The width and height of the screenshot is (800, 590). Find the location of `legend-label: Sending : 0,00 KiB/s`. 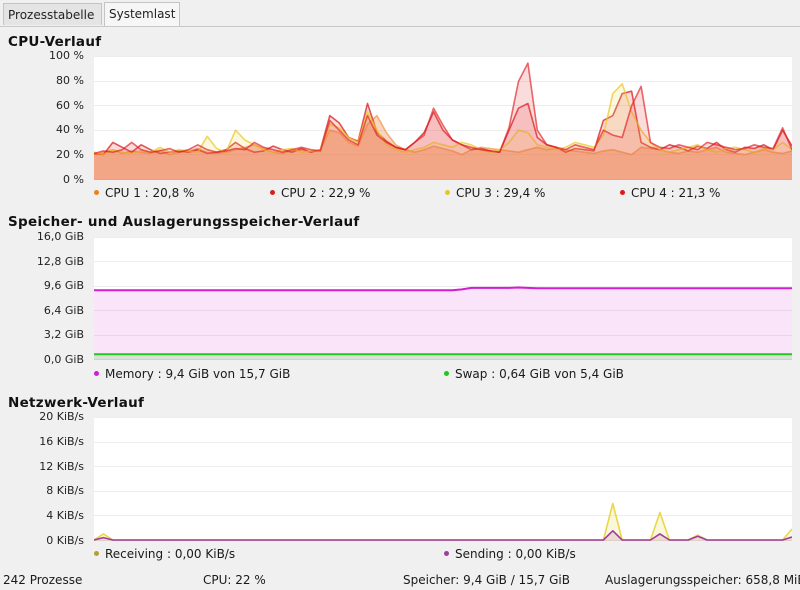

legend-label: Sending : 0,00 KiB/s is located at coordinates (515, 554).